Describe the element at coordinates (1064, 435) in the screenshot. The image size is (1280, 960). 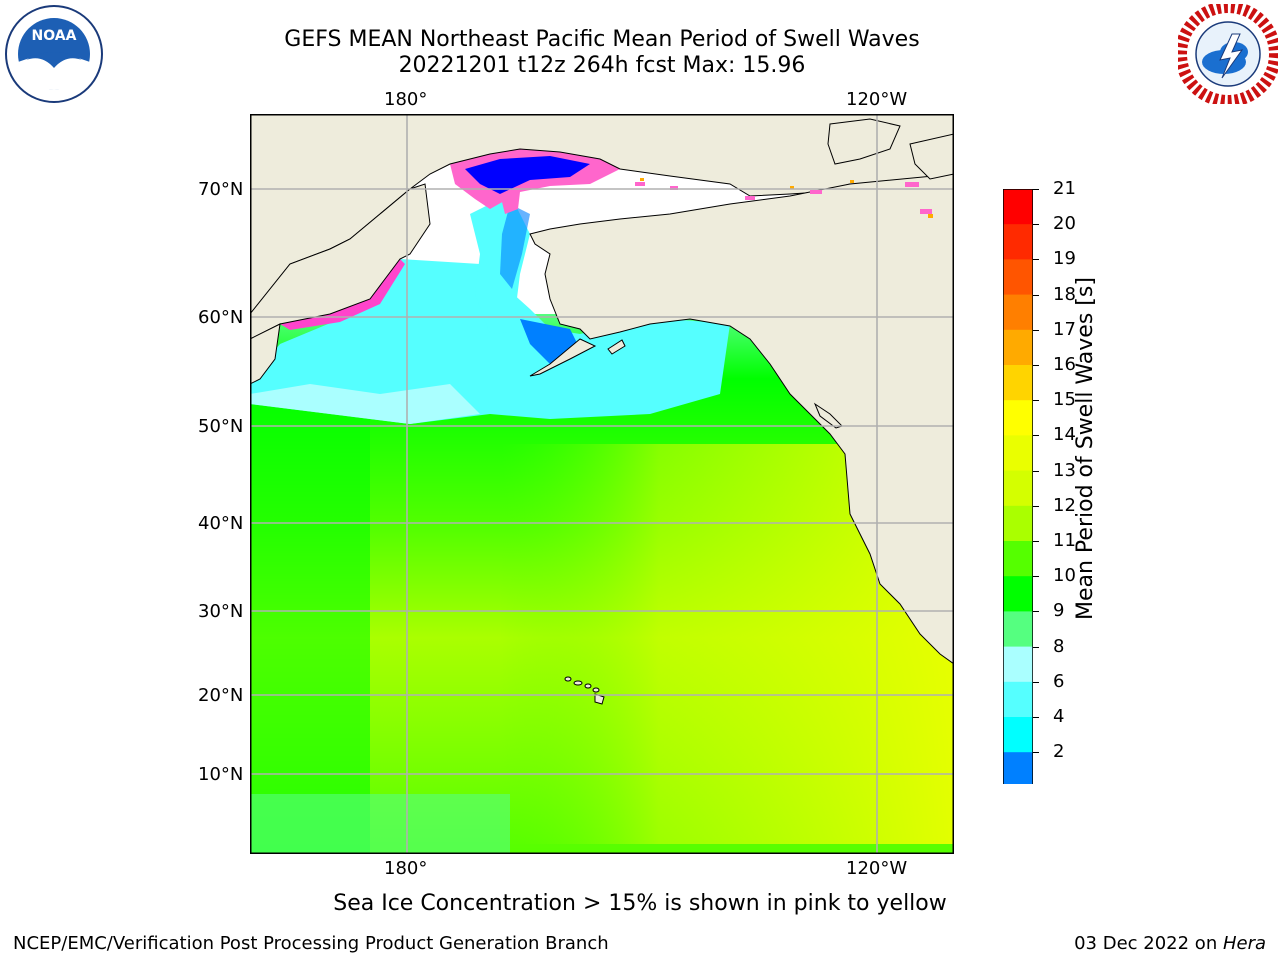
I see `colorbar-tick-label: 14` at that location.